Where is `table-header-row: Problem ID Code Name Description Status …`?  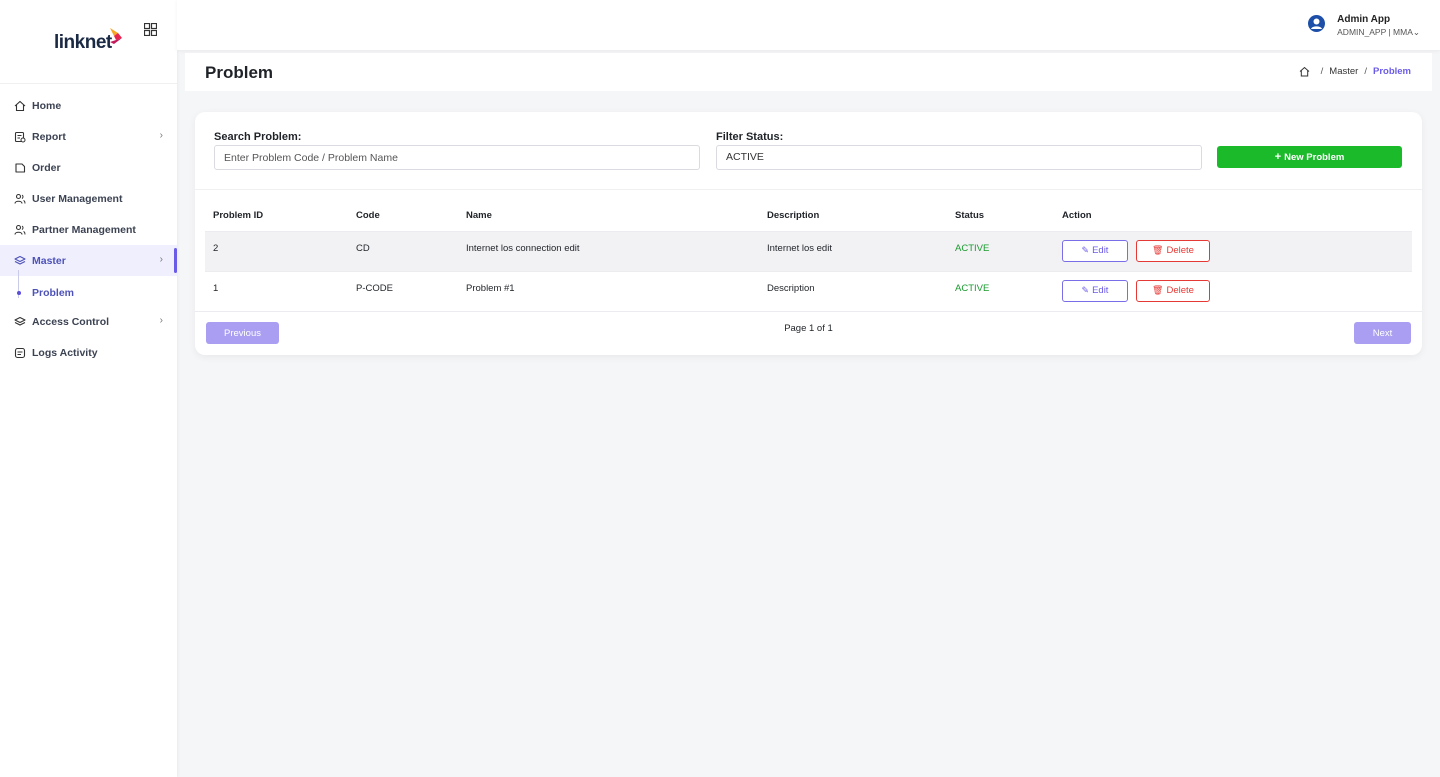 table-header-row: Problem ID Code Name Description Status … is located at coordinates (808, 215).